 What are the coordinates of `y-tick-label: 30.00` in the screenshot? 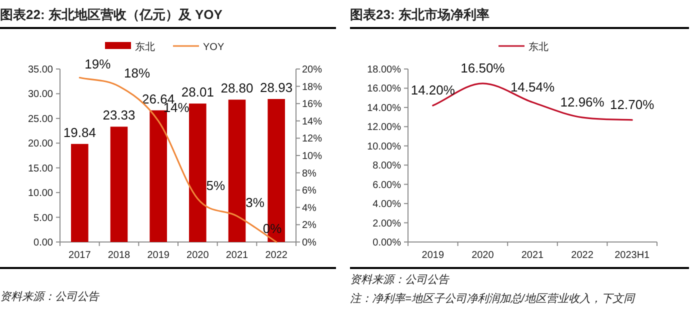 It's located at (41, 94).